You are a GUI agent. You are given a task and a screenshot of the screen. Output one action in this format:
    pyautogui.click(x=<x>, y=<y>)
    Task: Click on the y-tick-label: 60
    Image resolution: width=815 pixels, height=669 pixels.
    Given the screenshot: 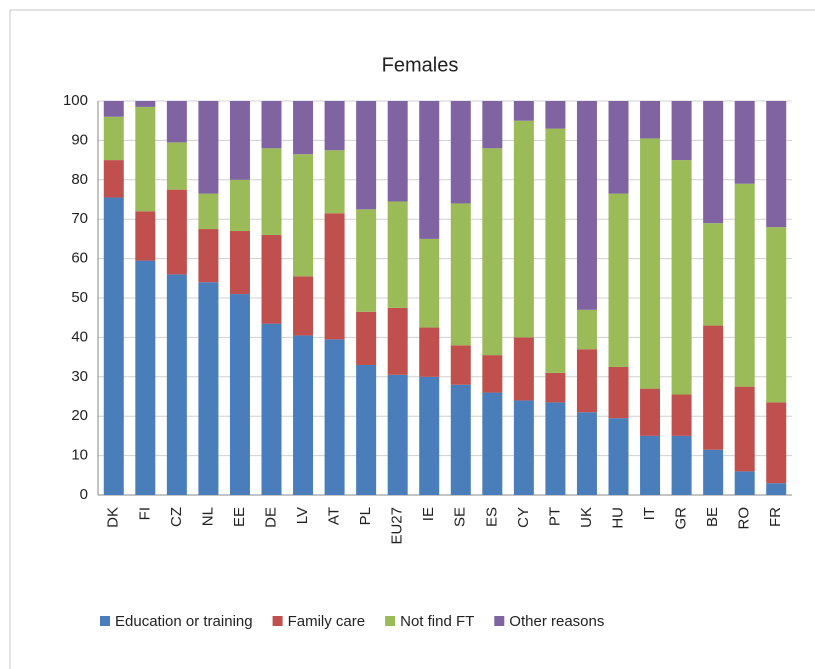 What is the action you would take?
    pyautogui.click(x=79, y=258)
    